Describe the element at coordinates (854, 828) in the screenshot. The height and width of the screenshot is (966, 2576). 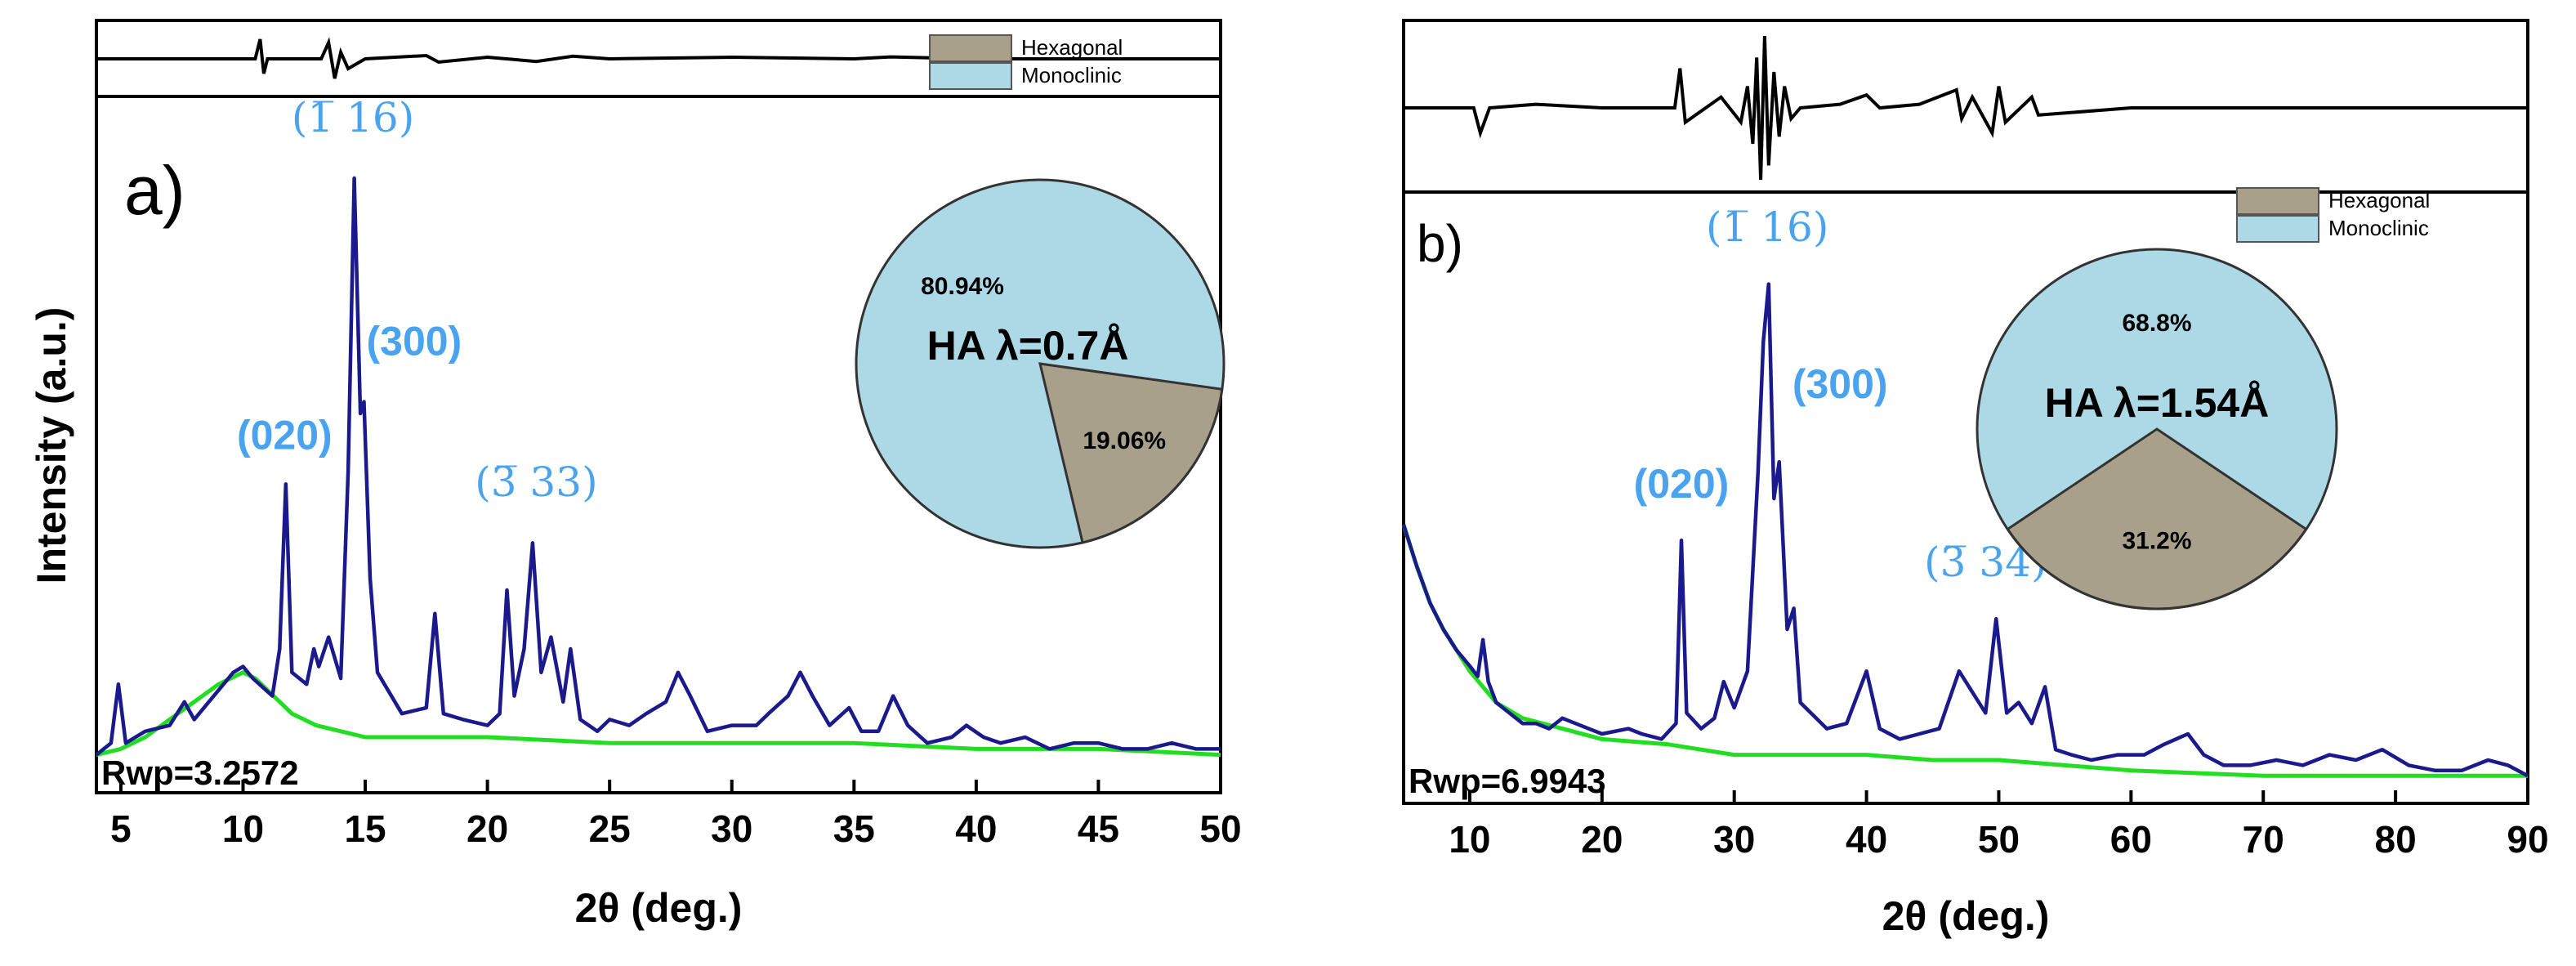
I see `x-tick-label-35: 35` at that location.